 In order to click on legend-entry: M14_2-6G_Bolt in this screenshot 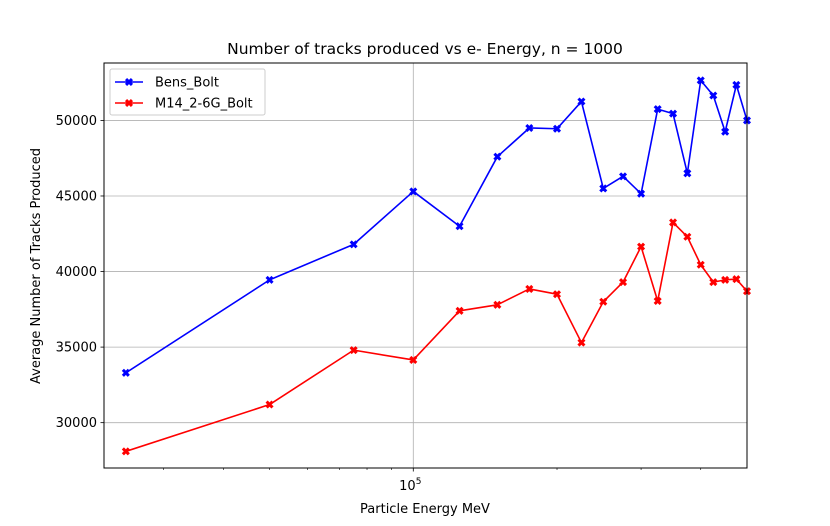, I will do `click(184, 104)`.